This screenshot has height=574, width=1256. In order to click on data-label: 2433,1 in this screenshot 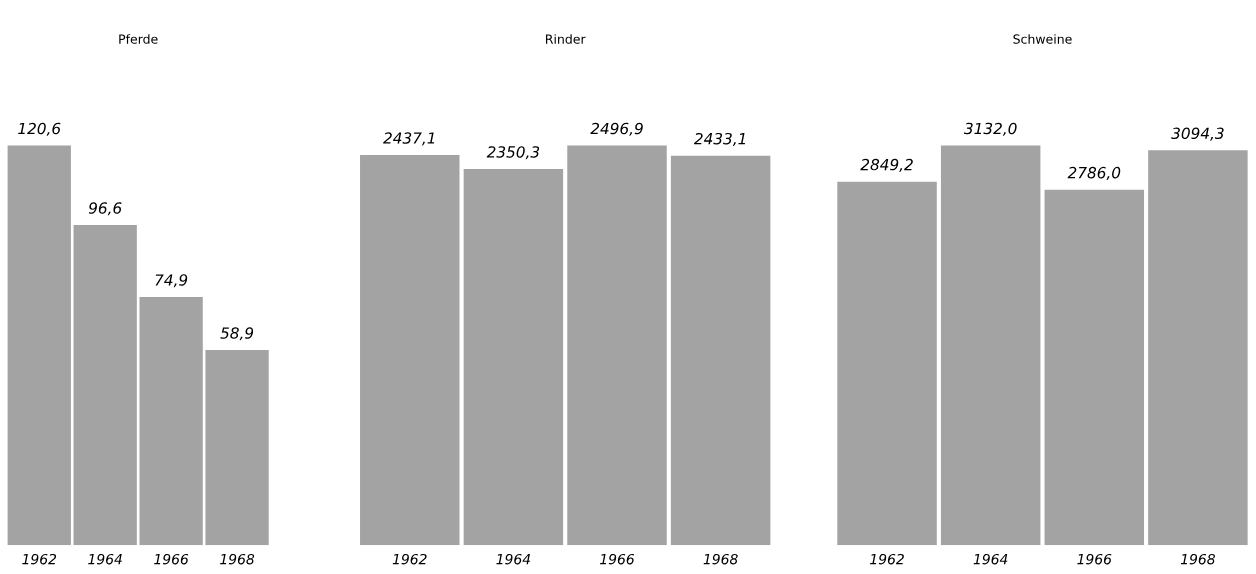, I will do `click(719, 139)`.